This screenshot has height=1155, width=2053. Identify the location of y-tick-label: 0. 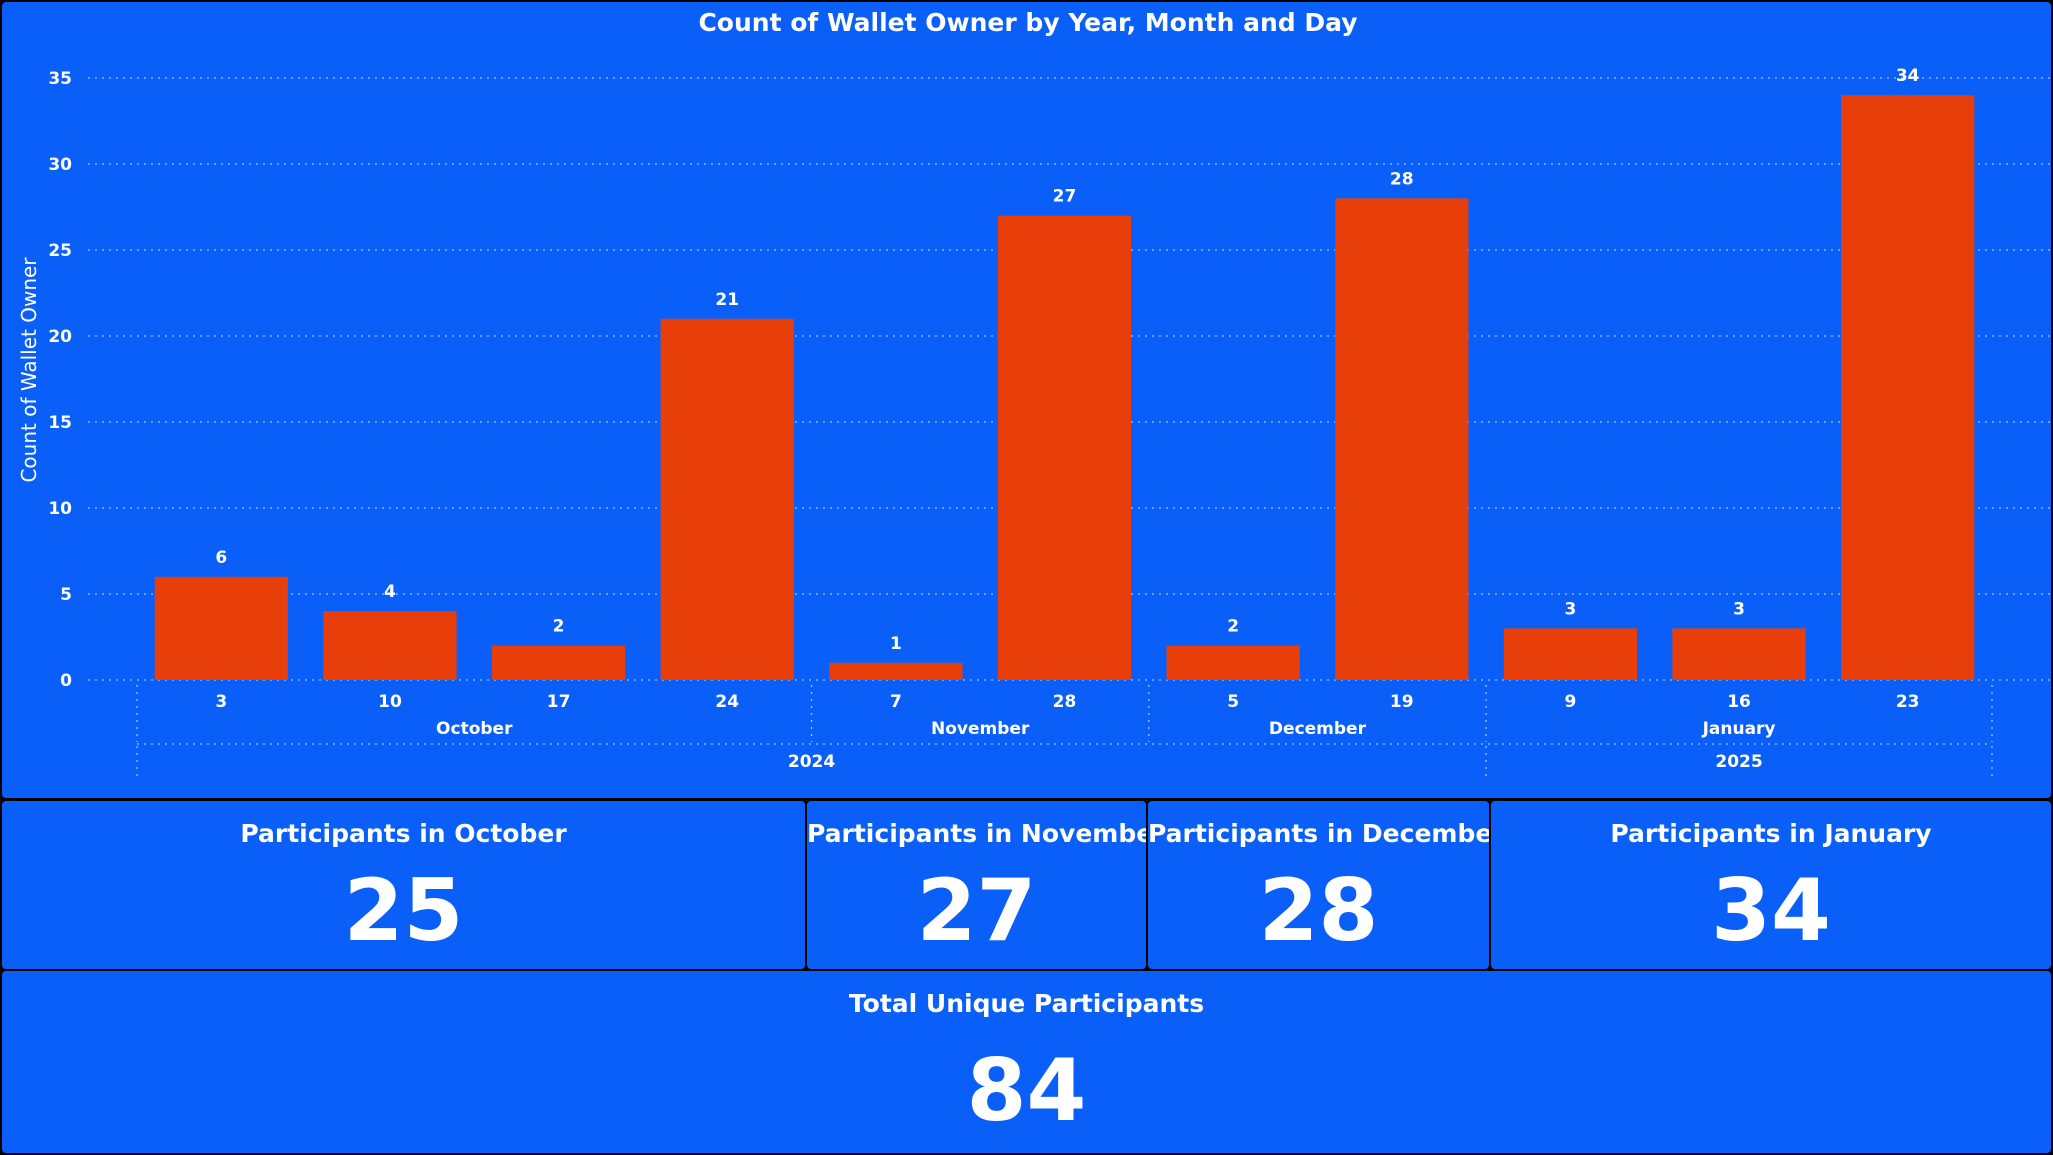
(66, 681).